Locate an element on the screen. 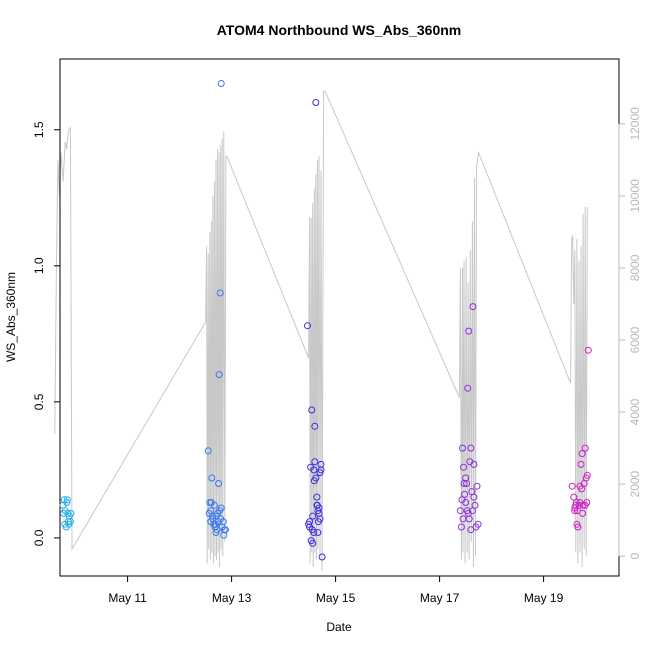  y-tick-label-right-2: 4000 is located at coordinates (635, 411).